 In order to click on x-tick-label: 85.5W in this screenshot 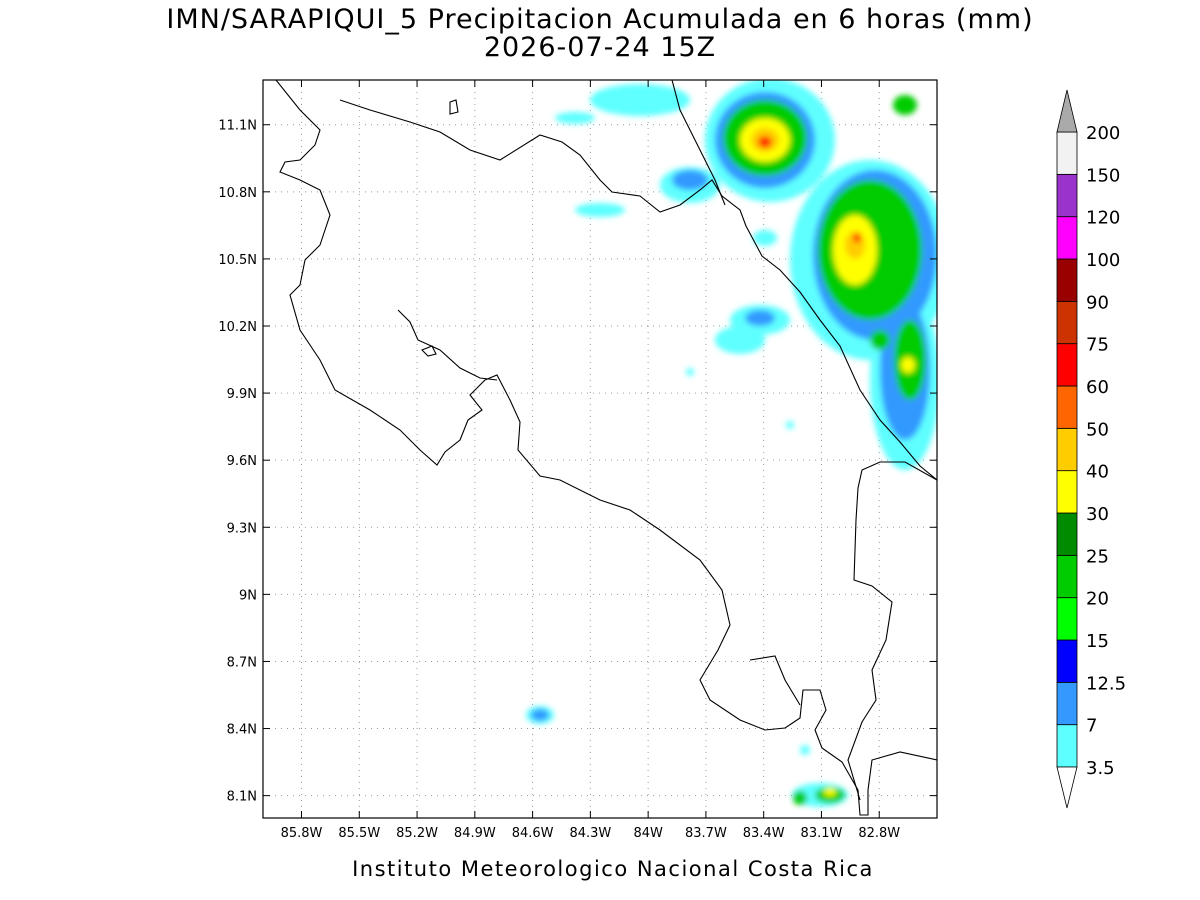, I will do `click(359, 833)`.